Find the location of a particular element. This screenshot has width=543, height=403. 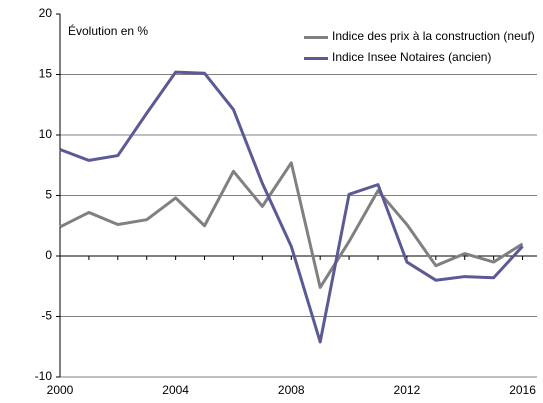

x-tick-label: 2016 is located at coordinates (522, 390).